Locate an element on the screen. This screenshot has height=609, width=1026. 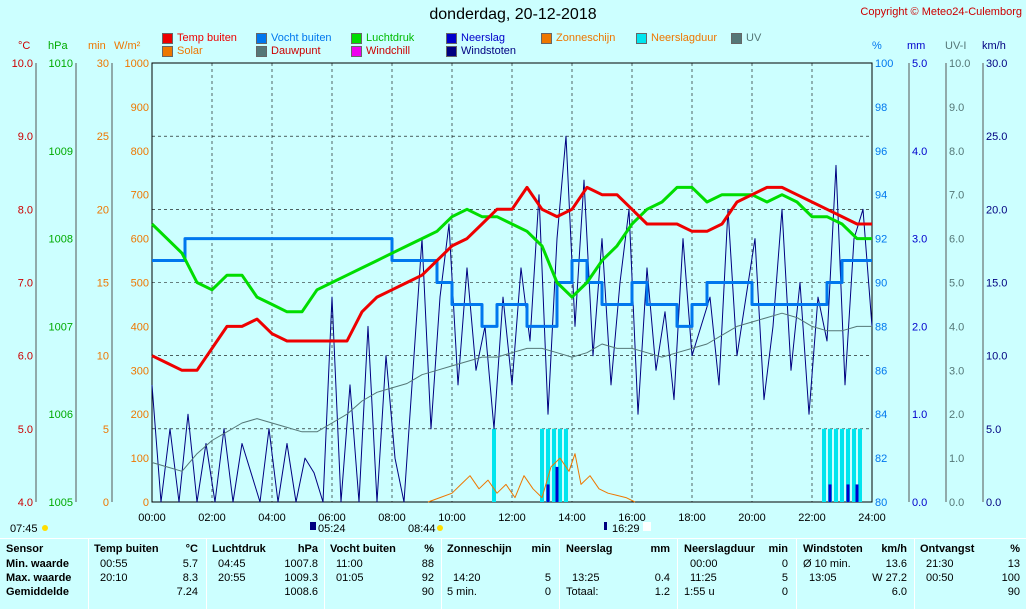
stats-time: 13:25 is located at coordinates (586, 578).